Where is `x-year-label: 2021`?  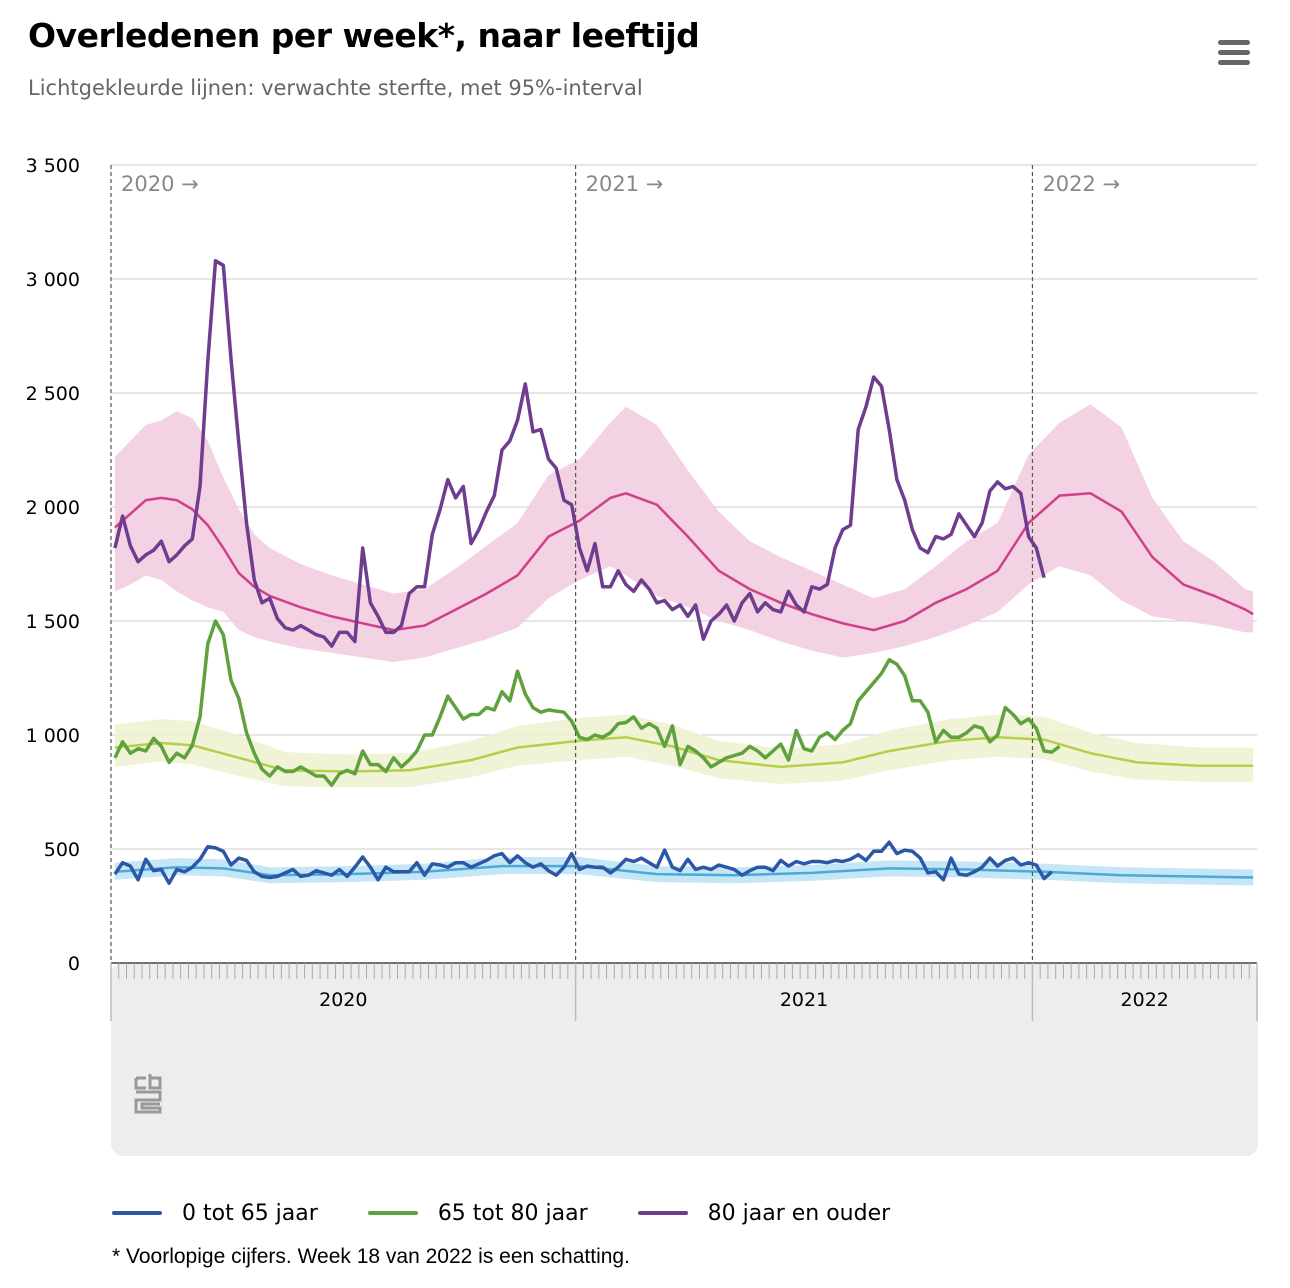 x-year-label: 2021 is located at coordinates (804, 1000).